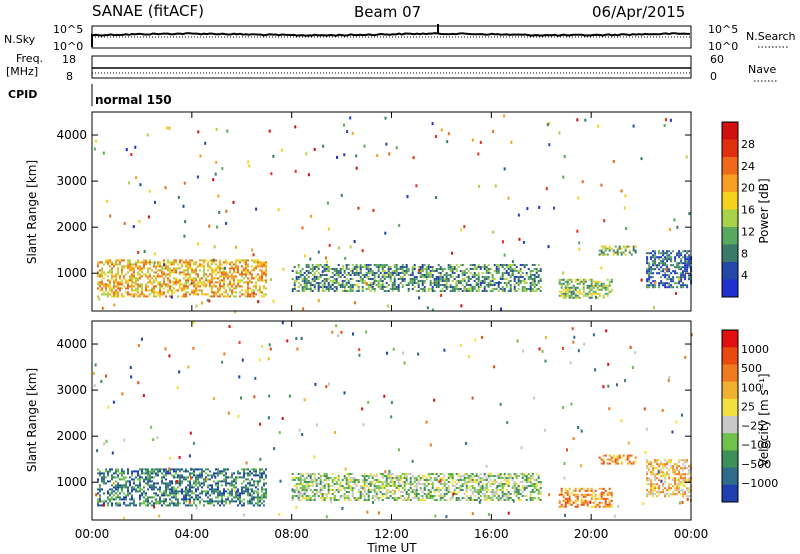  What do you see at coordinates (20, 39) in the screenshot?
I see `nsky-label: N.Sky` at bounding box center [20, 39].